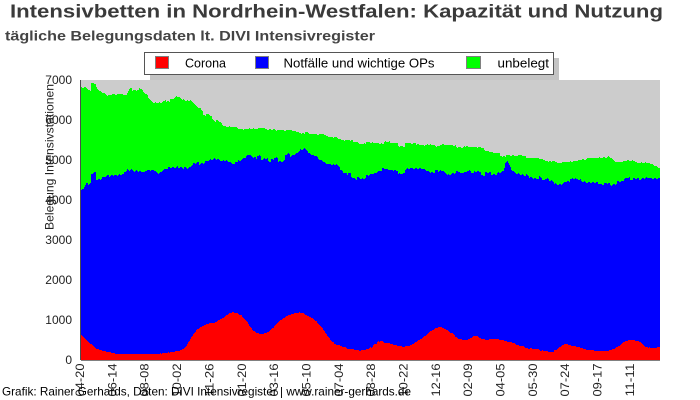 The width and height of the screenshot is (700, 400). Describe the element at coordinates (206, 63) in the screenshot. I see `svg-text: Corona` at that location.